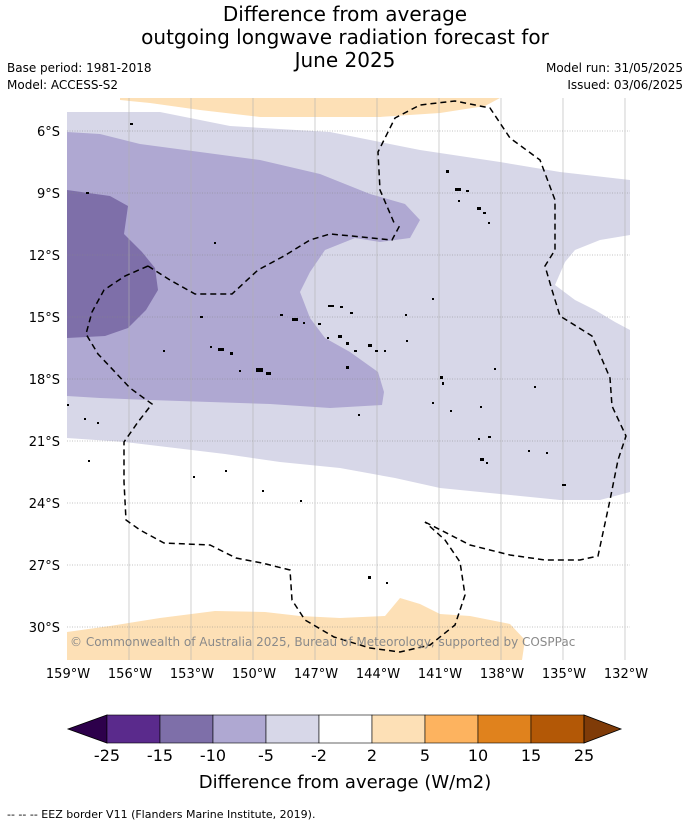 The height and width of the screenshot is (827, 690). Describe the element at coordinates (68, 674) in the screenshot. I see `lon-label-159w: 159°W` at that location.